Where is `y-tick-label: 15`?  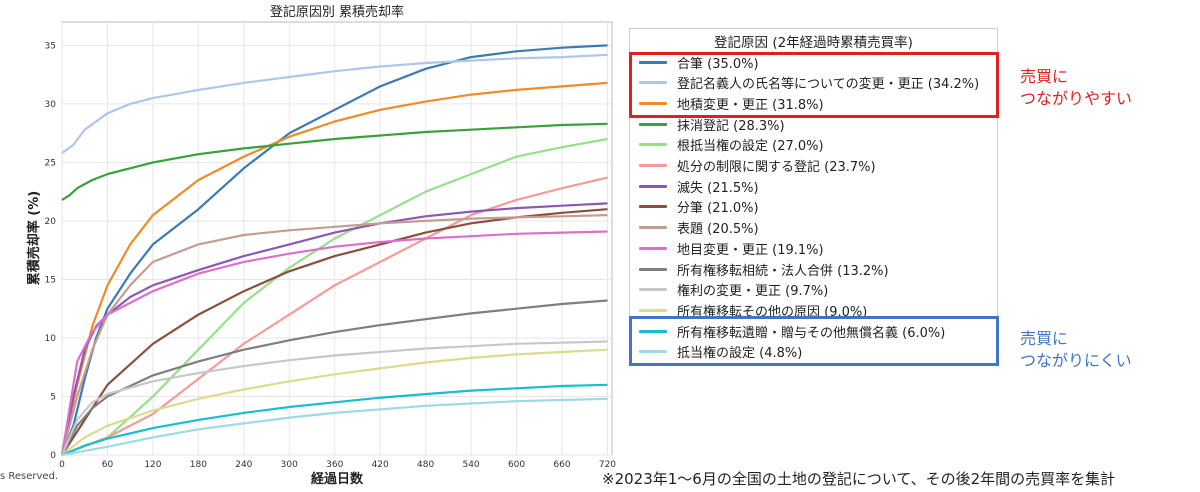
y-tick-label: 15 is located at coordinates (50, 280).